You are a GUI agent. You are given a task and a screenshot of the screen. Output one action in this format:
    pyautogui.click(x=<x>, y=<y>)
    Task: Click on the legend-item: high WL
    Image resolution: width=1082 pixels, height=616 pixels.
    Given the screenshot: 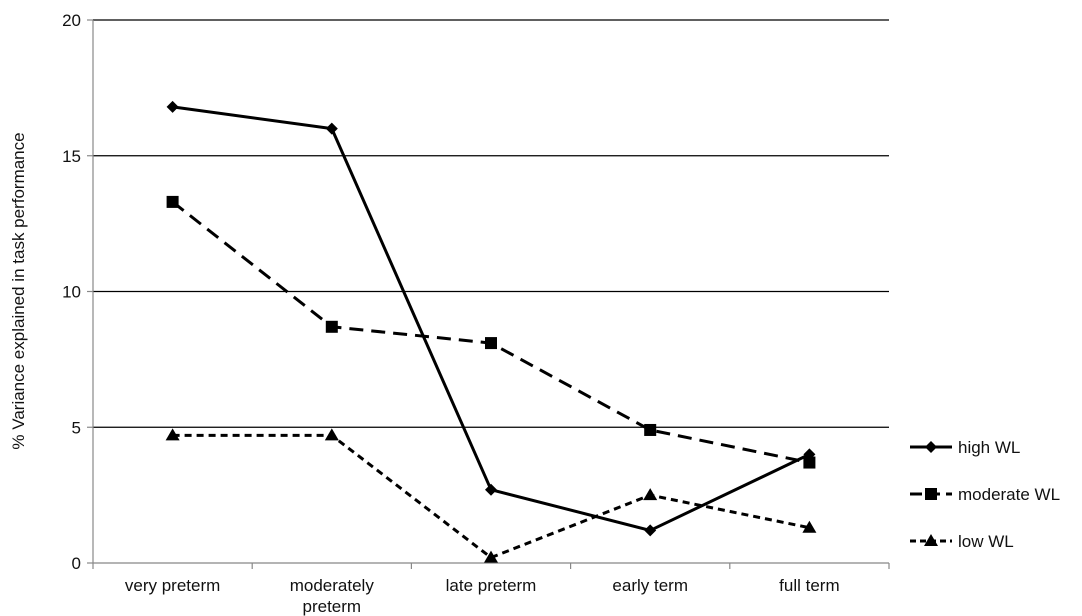 What is the action you would take?
    pyautogui.click(x=965, y=447)
    